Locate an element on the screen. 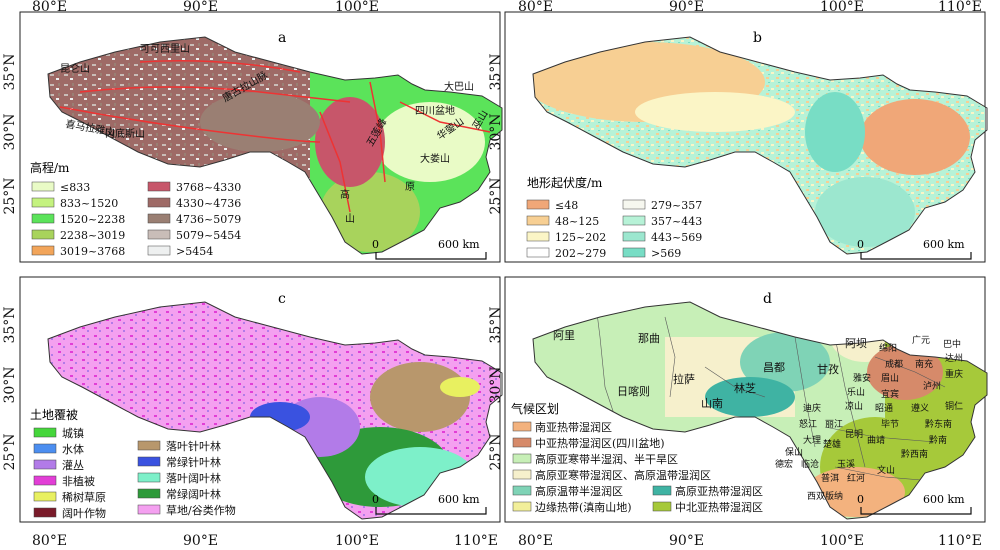  legend-label: 南亚热带湿润区 is located at coordinates (573, 427).